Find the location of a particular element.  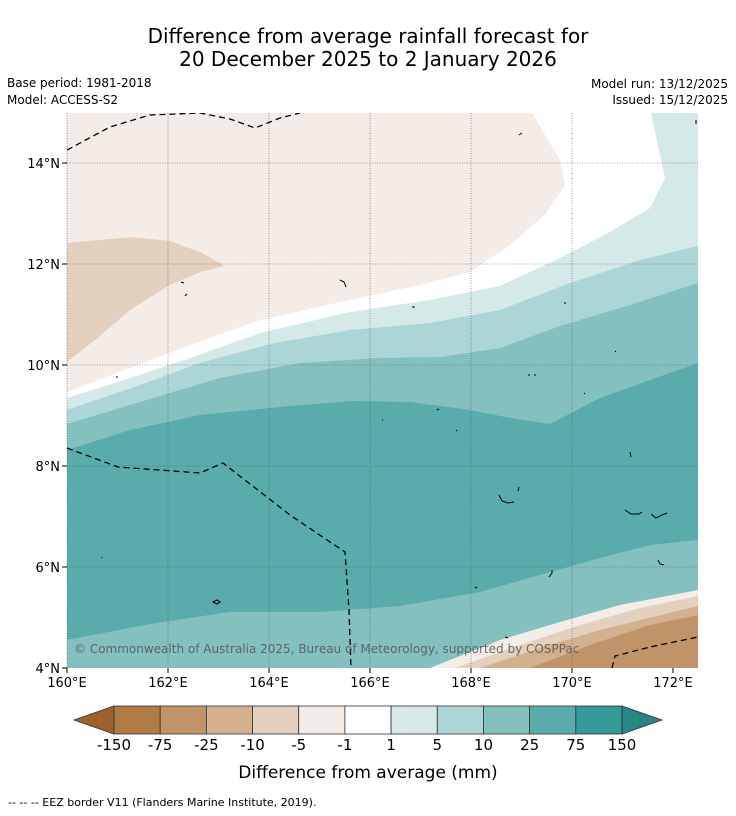

issued-date: Issued: 15/12/2025 is located at coordinates (670, 100).